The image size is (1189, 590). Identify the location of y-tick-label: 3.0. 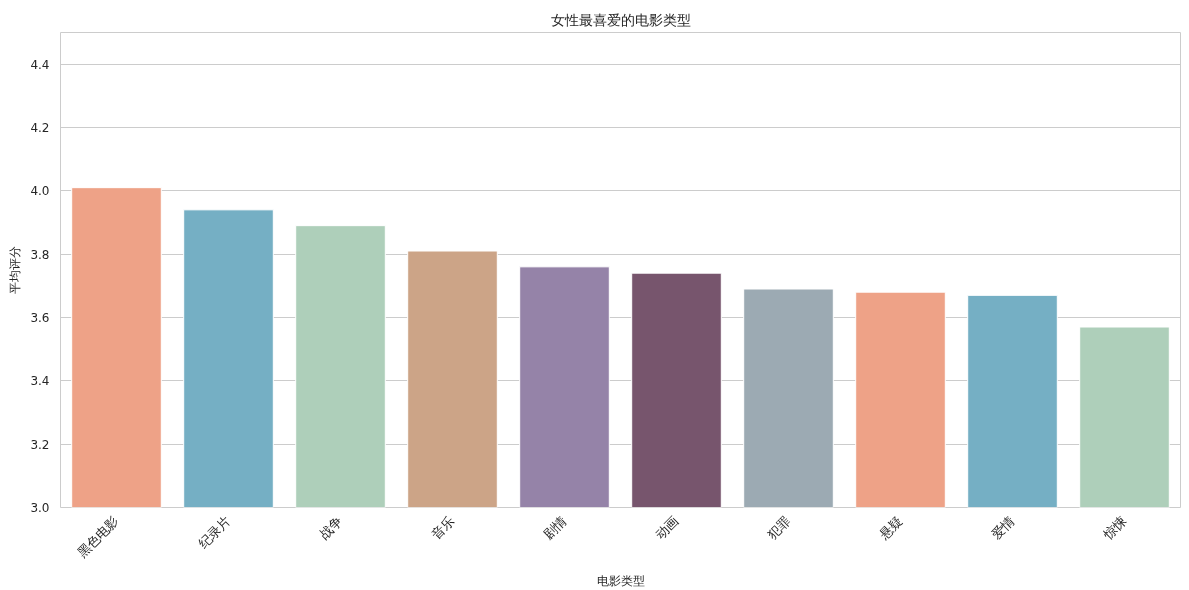
(40, 508).